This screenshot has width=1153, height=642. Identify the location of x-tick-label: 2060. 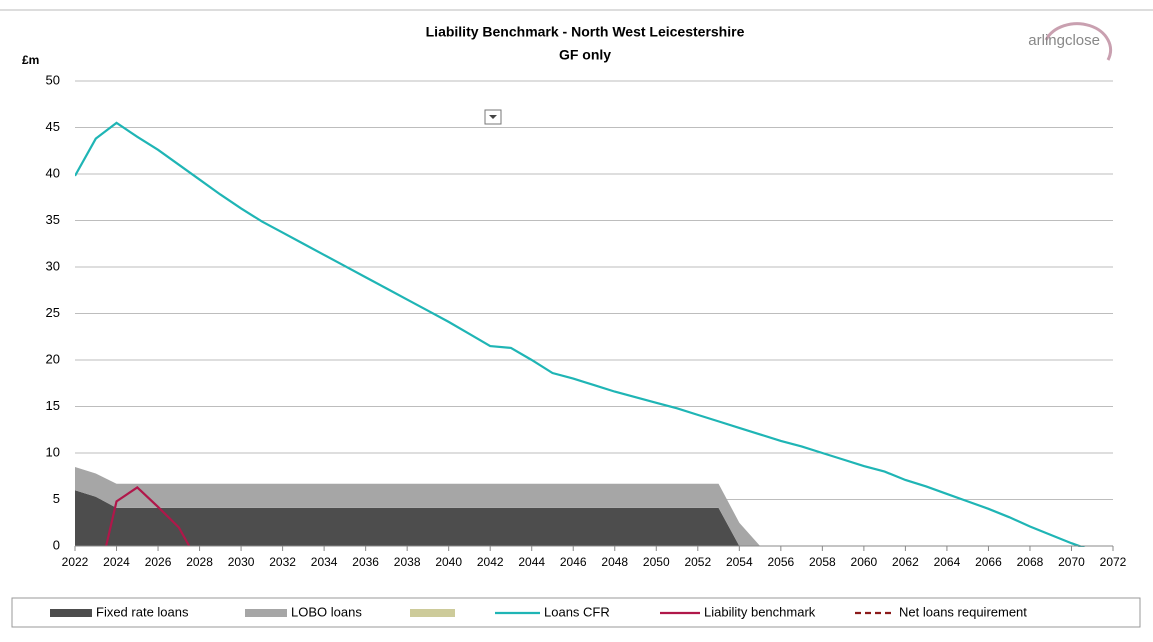
(864, 562).